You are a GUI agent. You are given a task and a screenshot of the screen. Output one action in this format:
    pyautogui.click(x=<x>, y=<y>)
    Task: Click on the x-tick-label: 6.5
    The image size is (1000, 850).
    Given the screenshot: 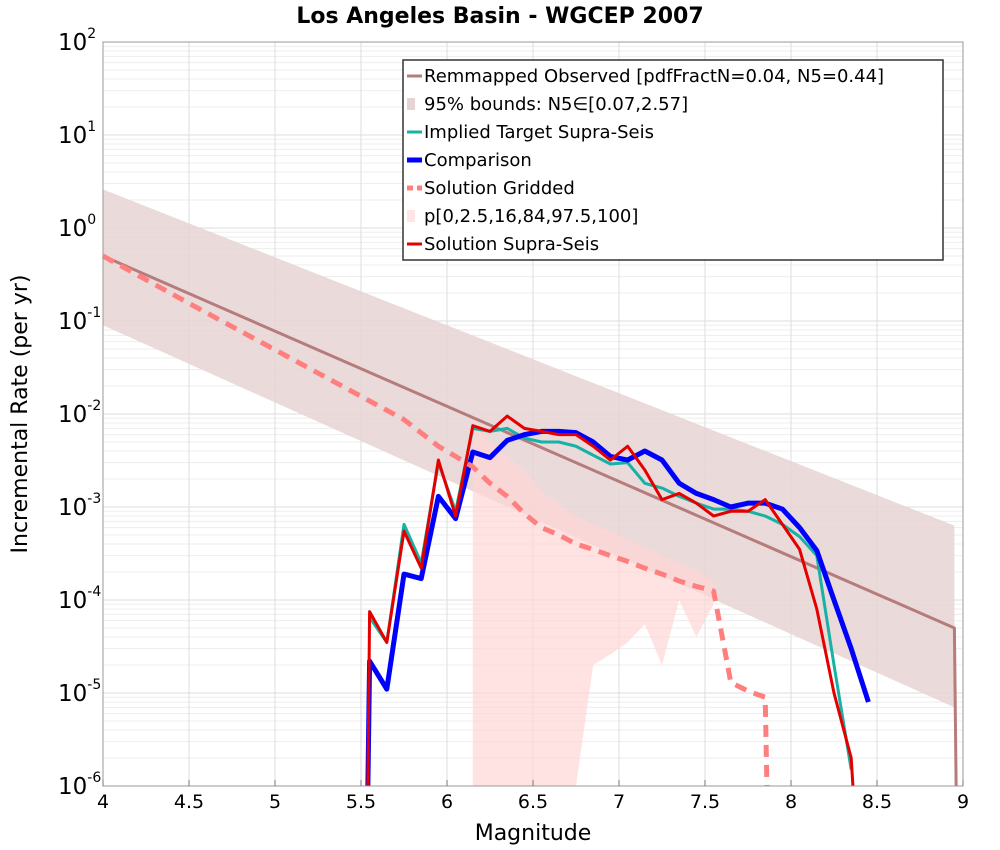 What is the action you would take?
    pyautogui.click(x=533, y=802)
    